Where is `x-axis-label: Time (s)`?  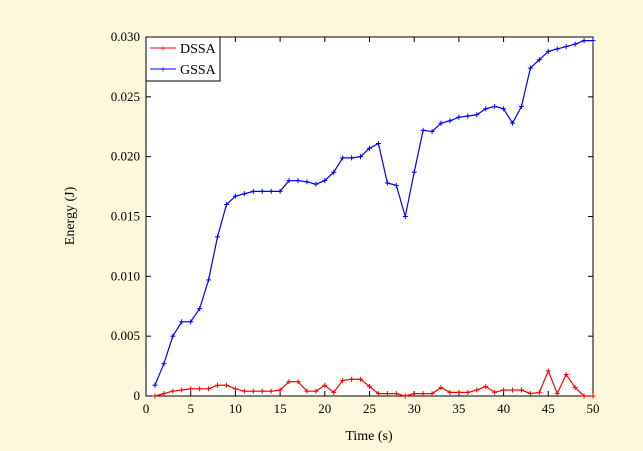 x-axis-label: Time (s) is located at coordinates (369, 436).